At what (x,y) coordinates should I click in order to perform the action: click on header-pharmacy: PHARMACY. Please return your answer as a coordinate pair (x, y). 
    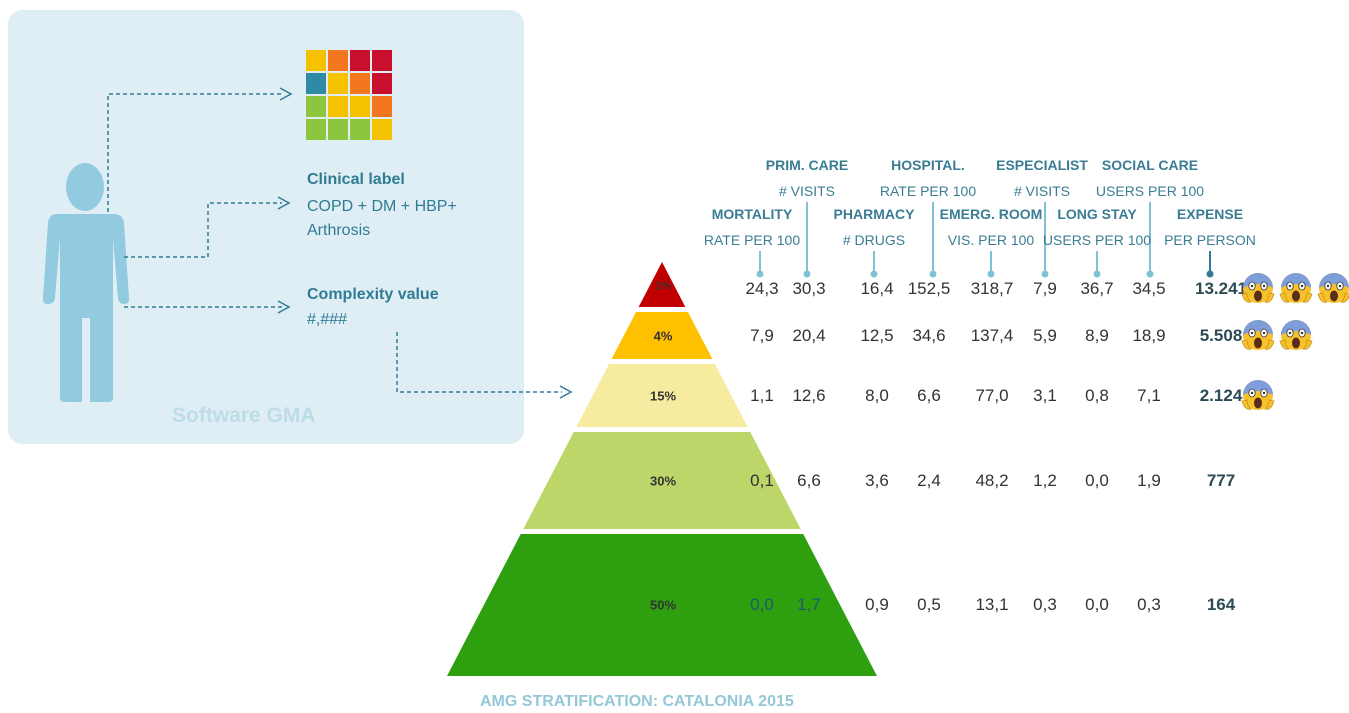
    Looking at the image, I should click on (874, 214).